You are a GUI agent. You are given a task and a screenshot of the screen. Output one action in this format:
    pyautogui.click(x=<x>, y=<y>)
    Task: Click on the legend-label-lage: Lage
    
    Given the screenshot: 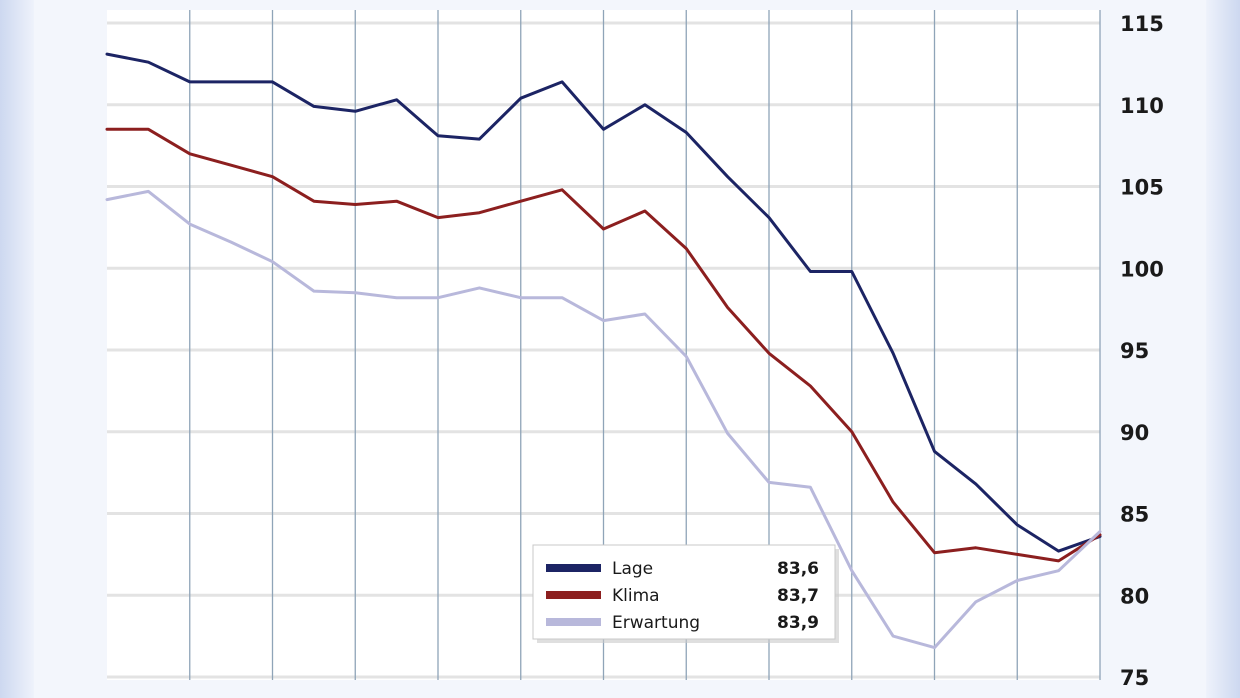 What is the action you would take?
    pyautogui.click(x=632, y=569)
    